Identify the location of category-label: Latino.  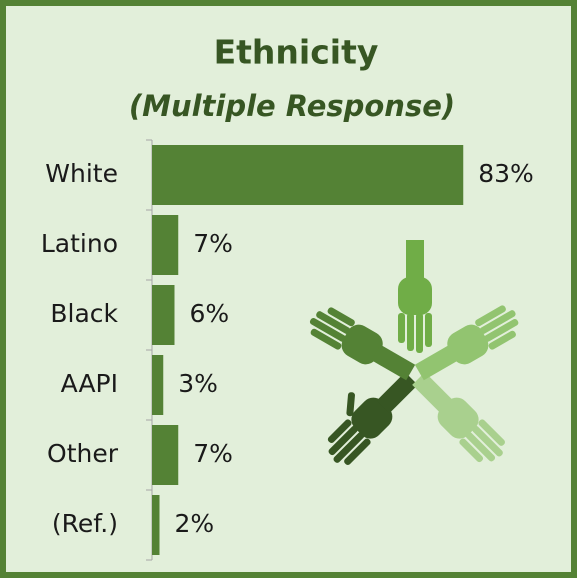
(79, 243).